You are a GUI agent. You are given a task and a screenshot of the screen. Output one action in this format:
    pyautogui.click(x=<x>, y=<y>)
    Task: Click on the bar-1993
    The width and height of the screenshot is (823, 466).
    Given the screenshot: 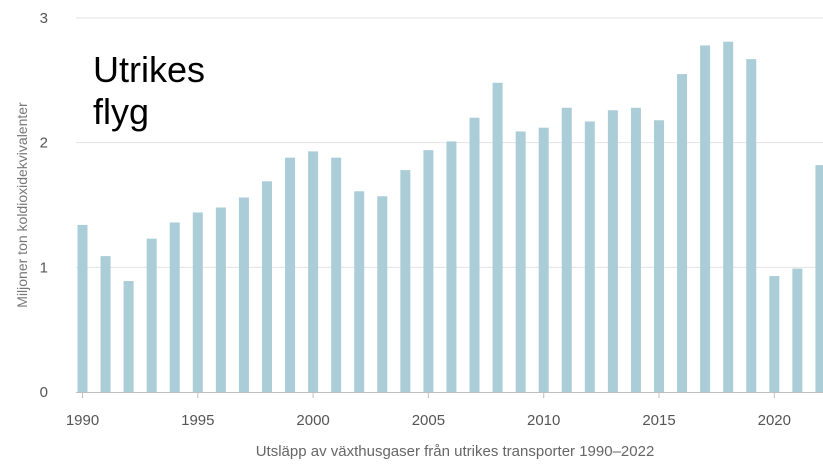 What is the action you would take?
    pyautogui.click(x=152, y=315)
    